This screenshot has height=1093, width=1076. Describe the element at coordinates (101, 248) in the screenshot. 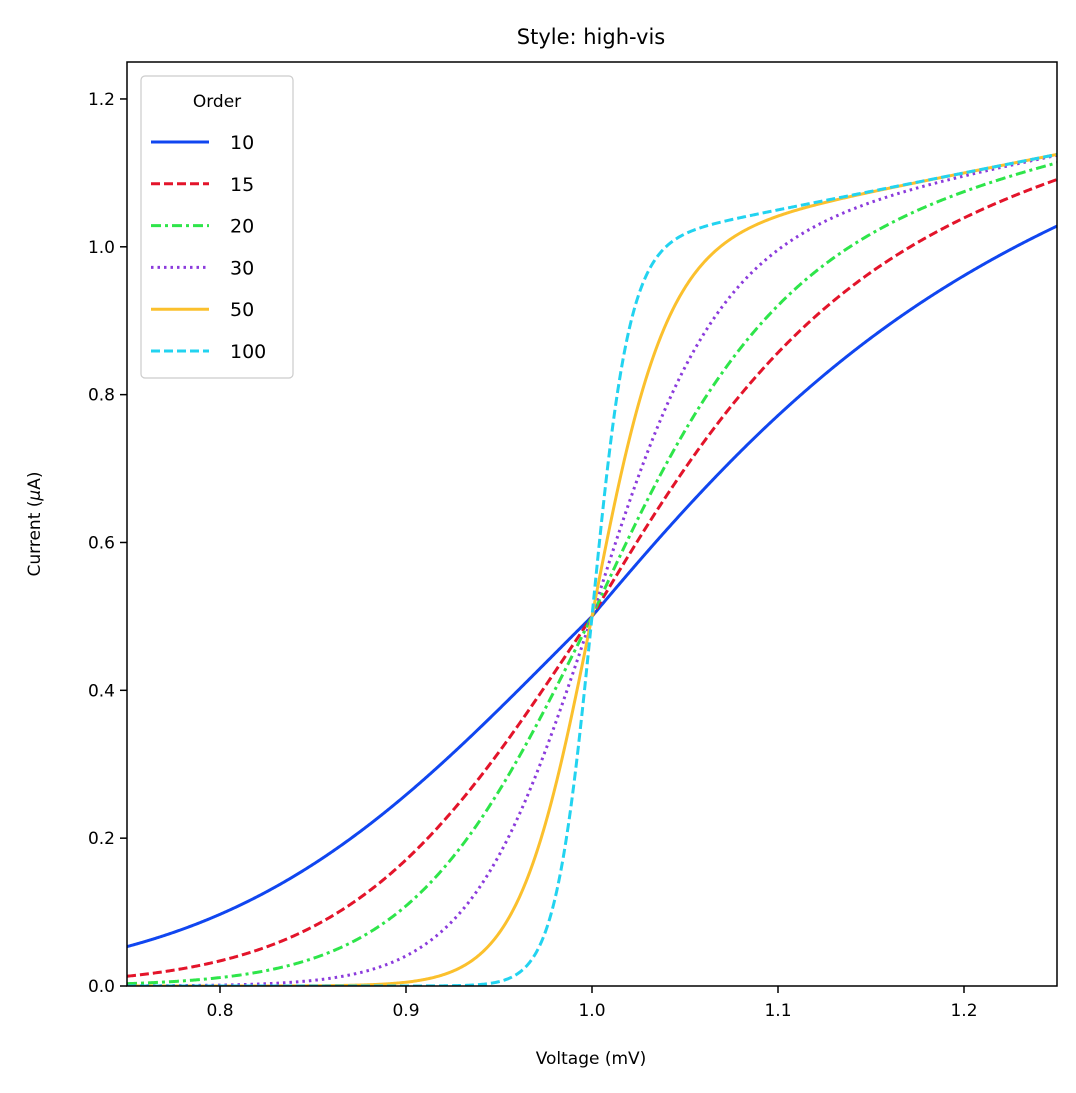

I see `y-tick-label: 1.0` at that location.